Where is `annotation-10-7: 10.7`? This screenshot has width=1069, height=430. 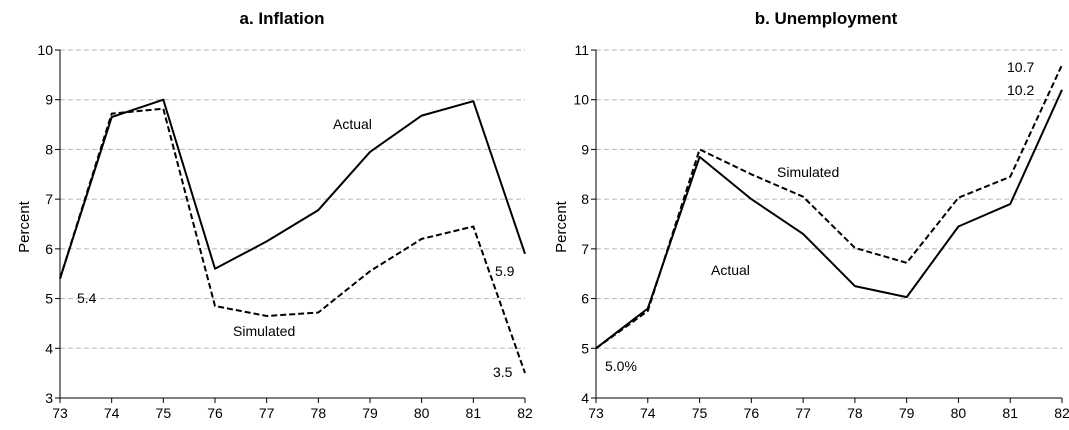
annotation-10-7: 10.7 is located at coordinates (1020, 67).